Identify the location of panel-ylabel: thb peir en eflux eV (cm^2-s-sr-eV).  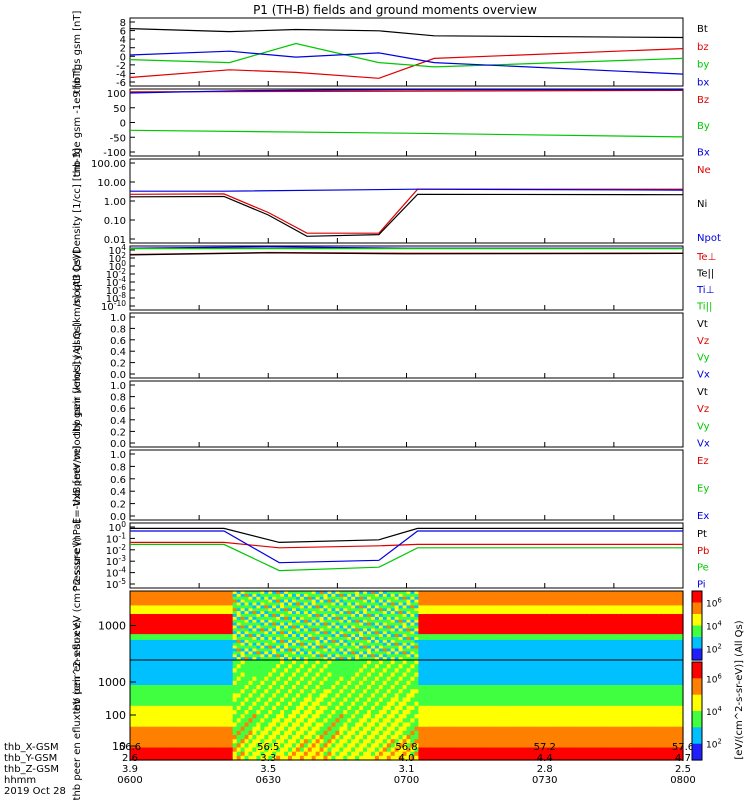
(77, 626).